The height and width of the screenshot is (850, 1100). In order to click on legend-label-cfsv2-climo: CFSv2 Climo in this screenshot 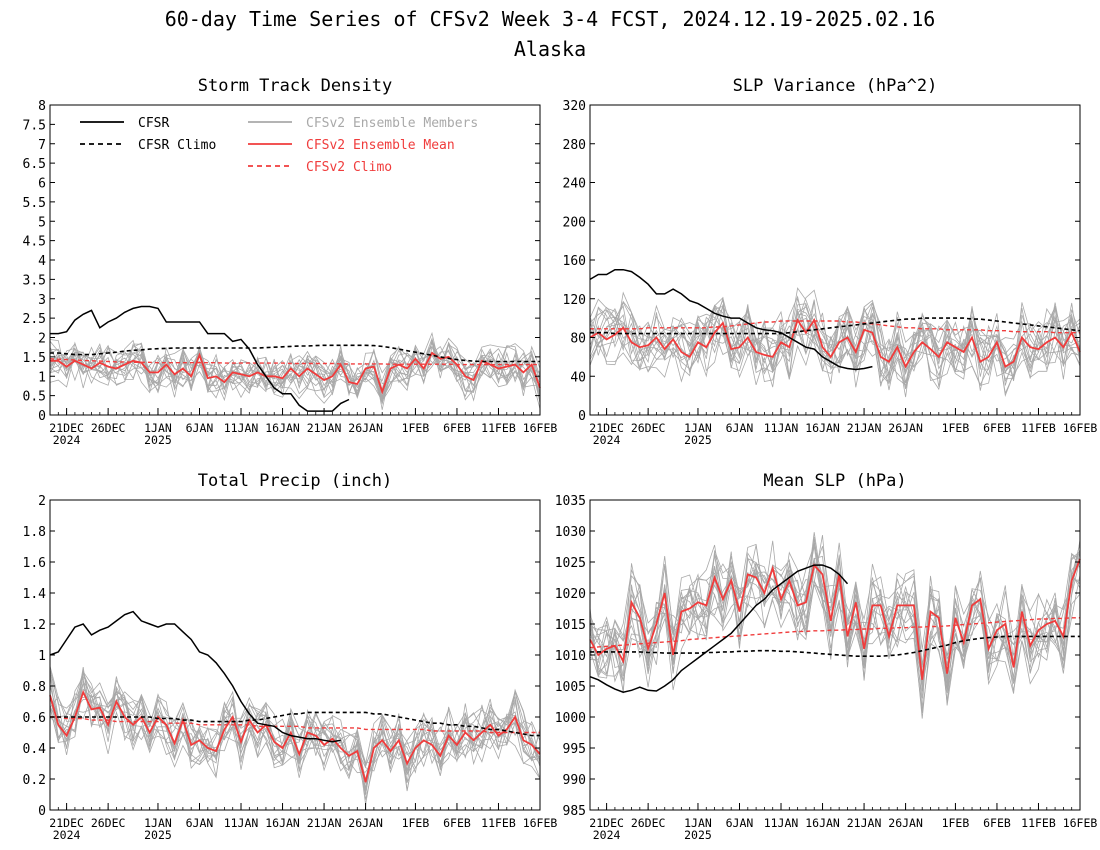, I will do `click(349, 167)`.